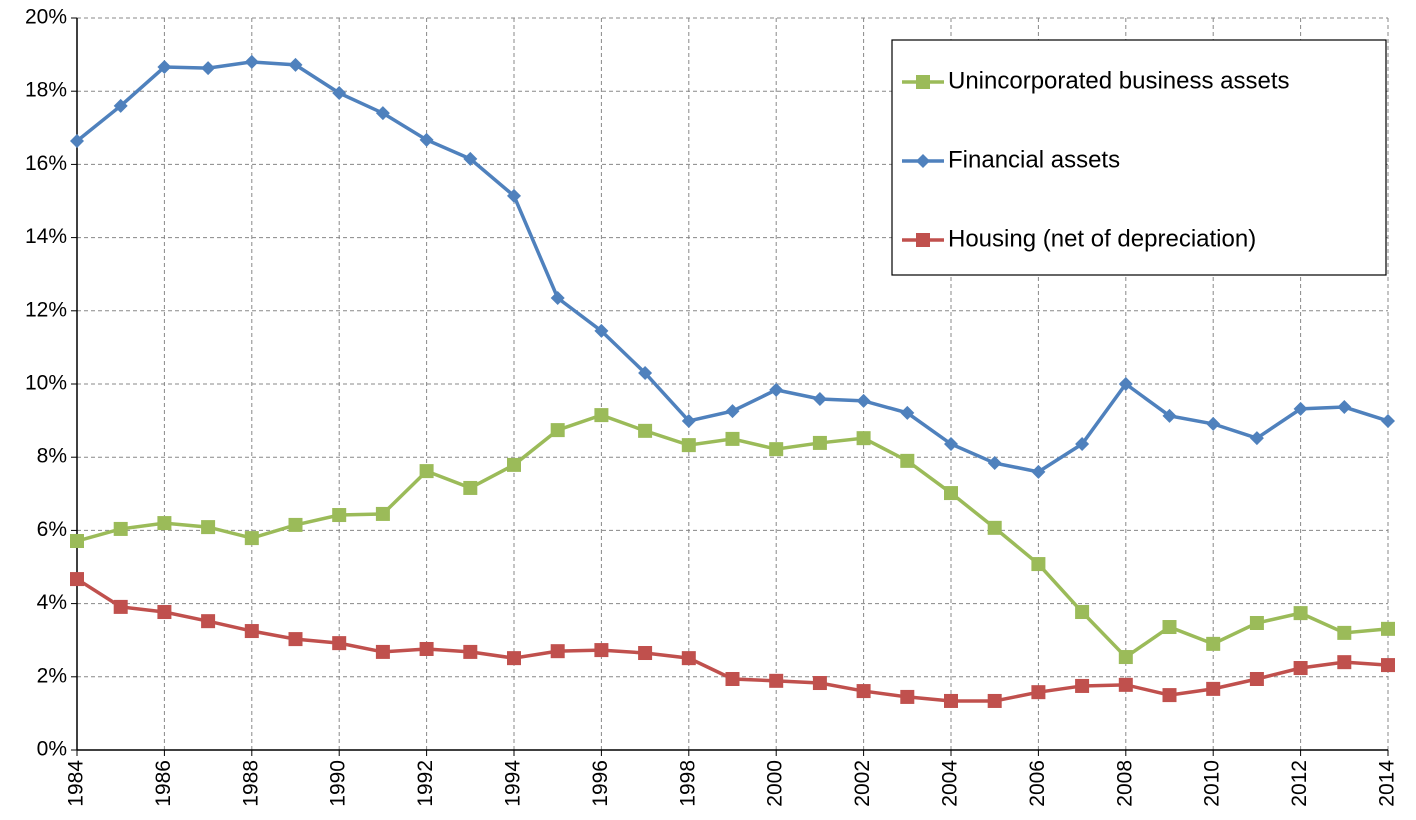 Image resolution: width=1416 pixels, height=820 pixels. Describe the element at coordinates (425, 783) in the screenshot. I see `x-tick-label: 1992` at that location.